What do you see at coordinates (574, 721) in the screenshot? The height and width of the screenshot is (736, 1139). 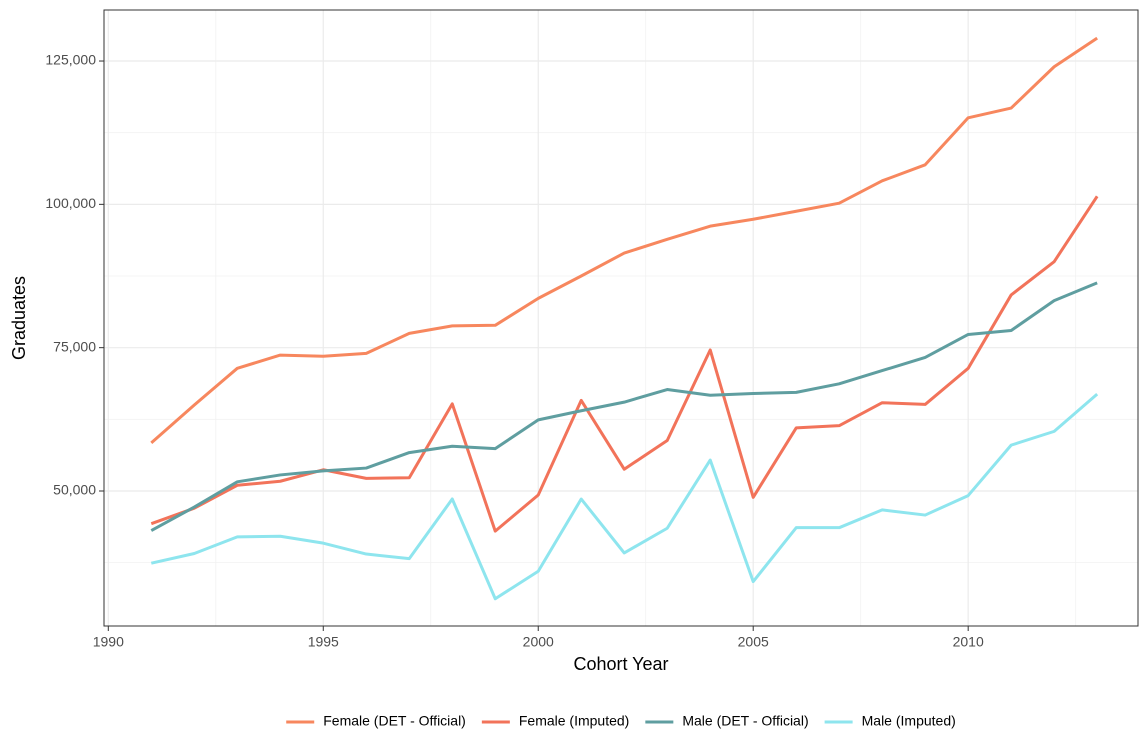 I see `legend-label: Female (Imputed)` at bounding box center [574, 721].